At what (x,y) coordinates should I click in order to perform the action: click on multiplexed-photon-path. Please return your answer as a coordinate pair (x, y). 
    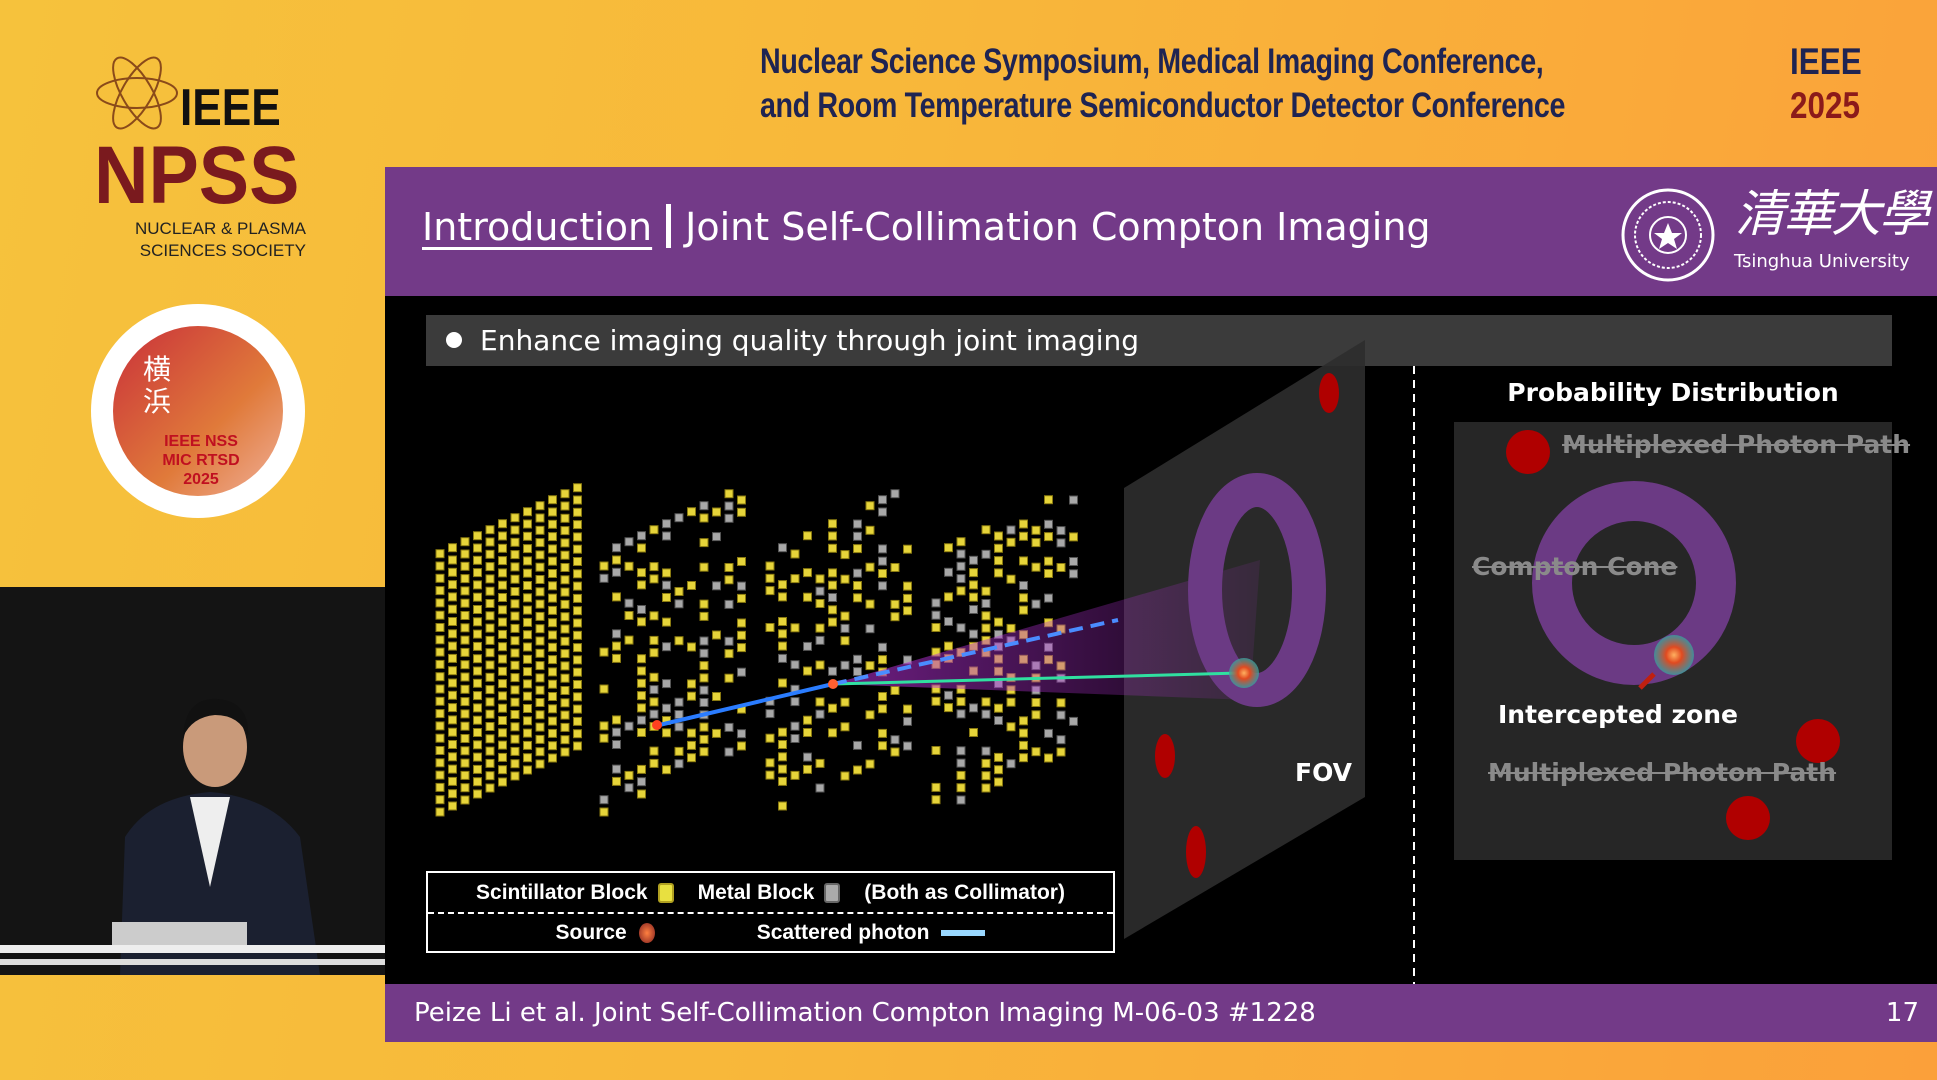
    Looking at the image, I should click on (975, 652).